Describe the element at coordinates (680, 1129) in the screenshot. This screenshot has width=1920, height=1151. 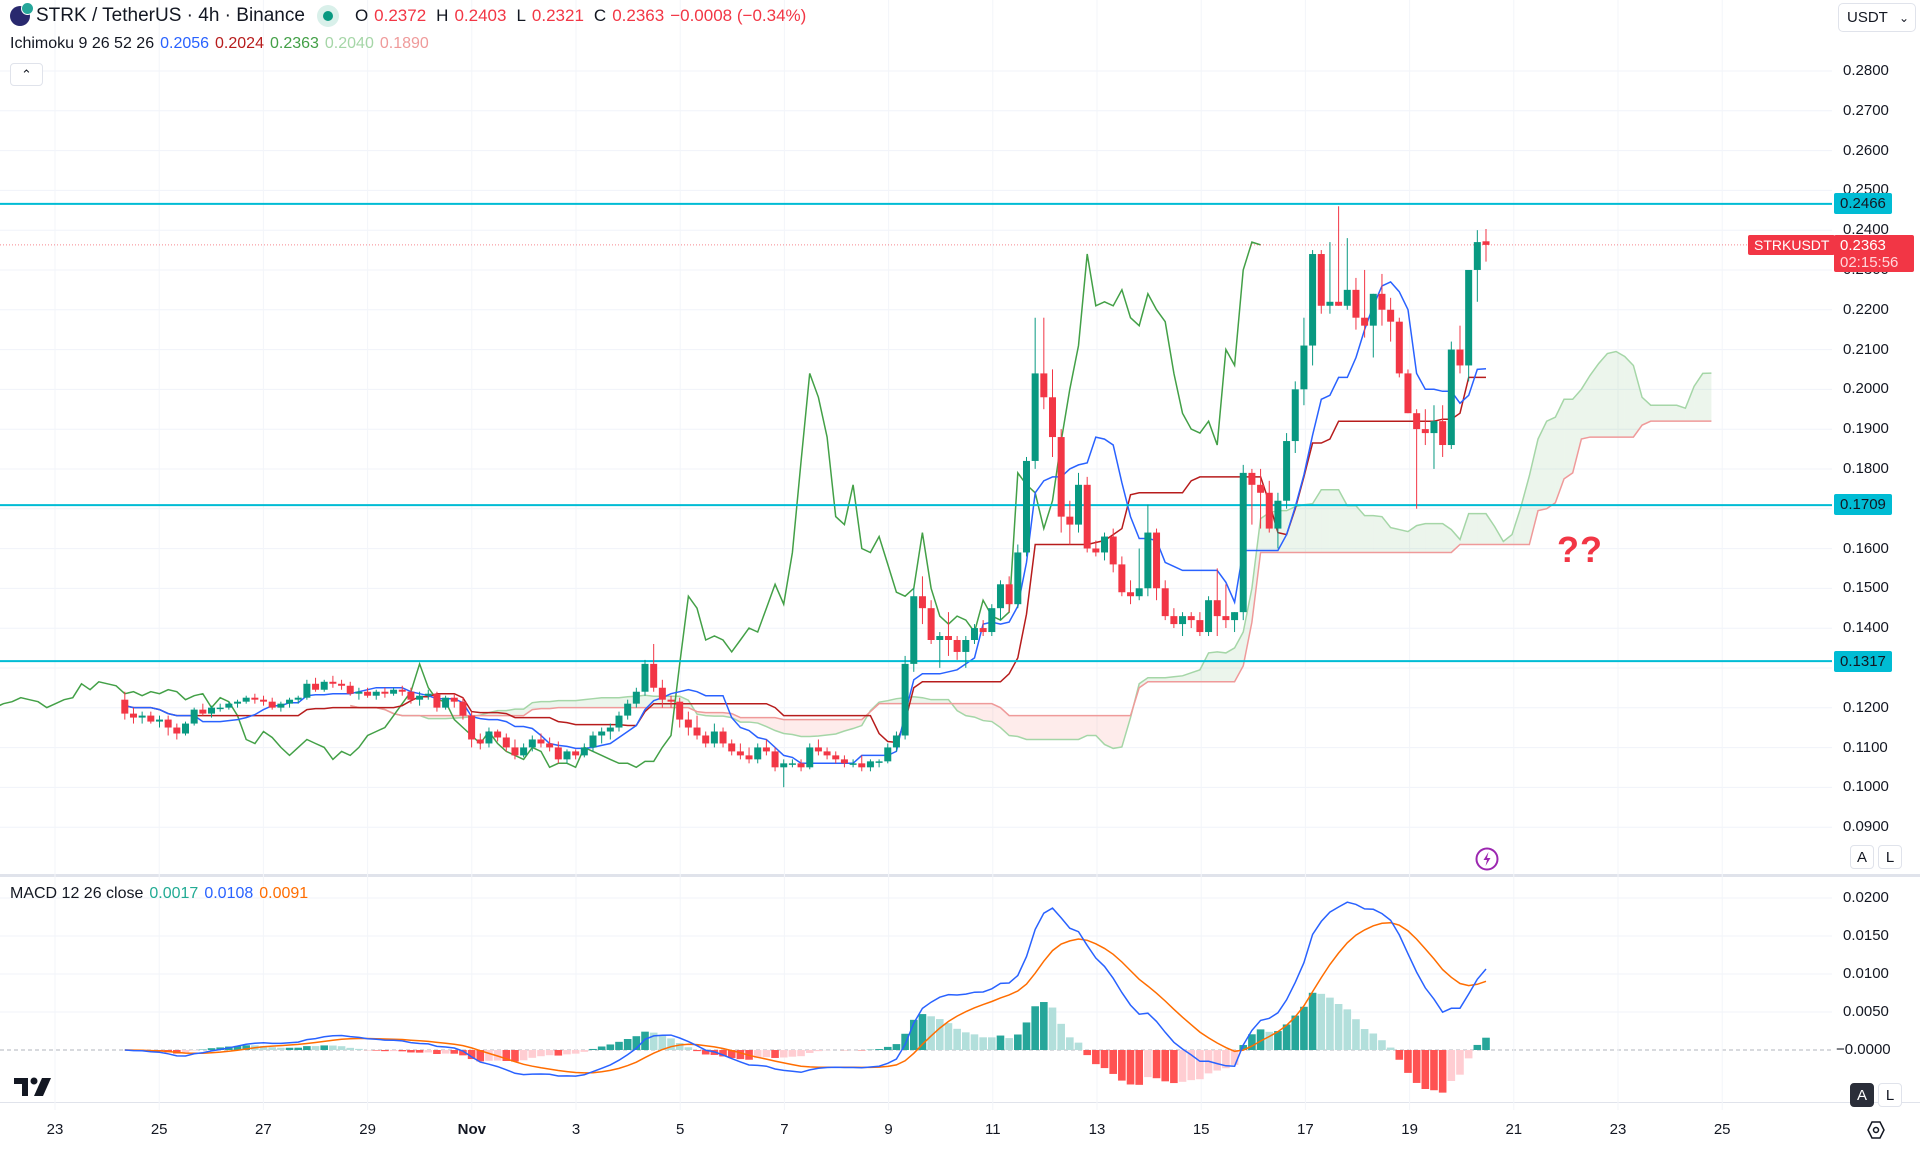
I see `time-tick: 5` at that location.